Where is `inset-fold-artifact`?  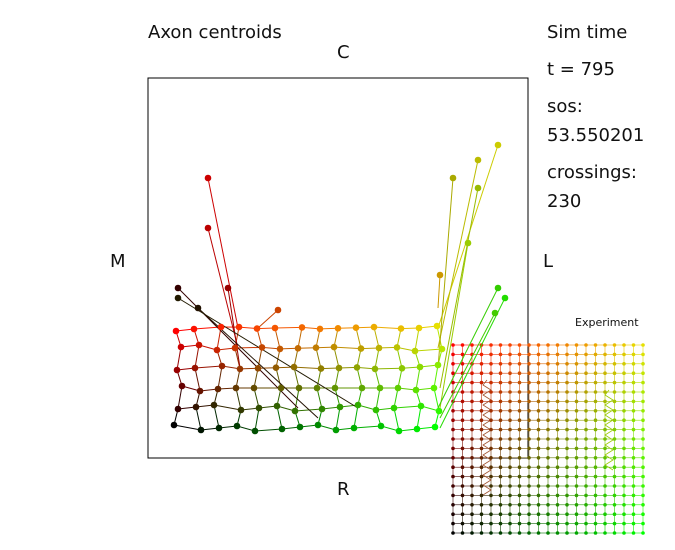 inset-fold-artifact is located at coordinates (487, 437).